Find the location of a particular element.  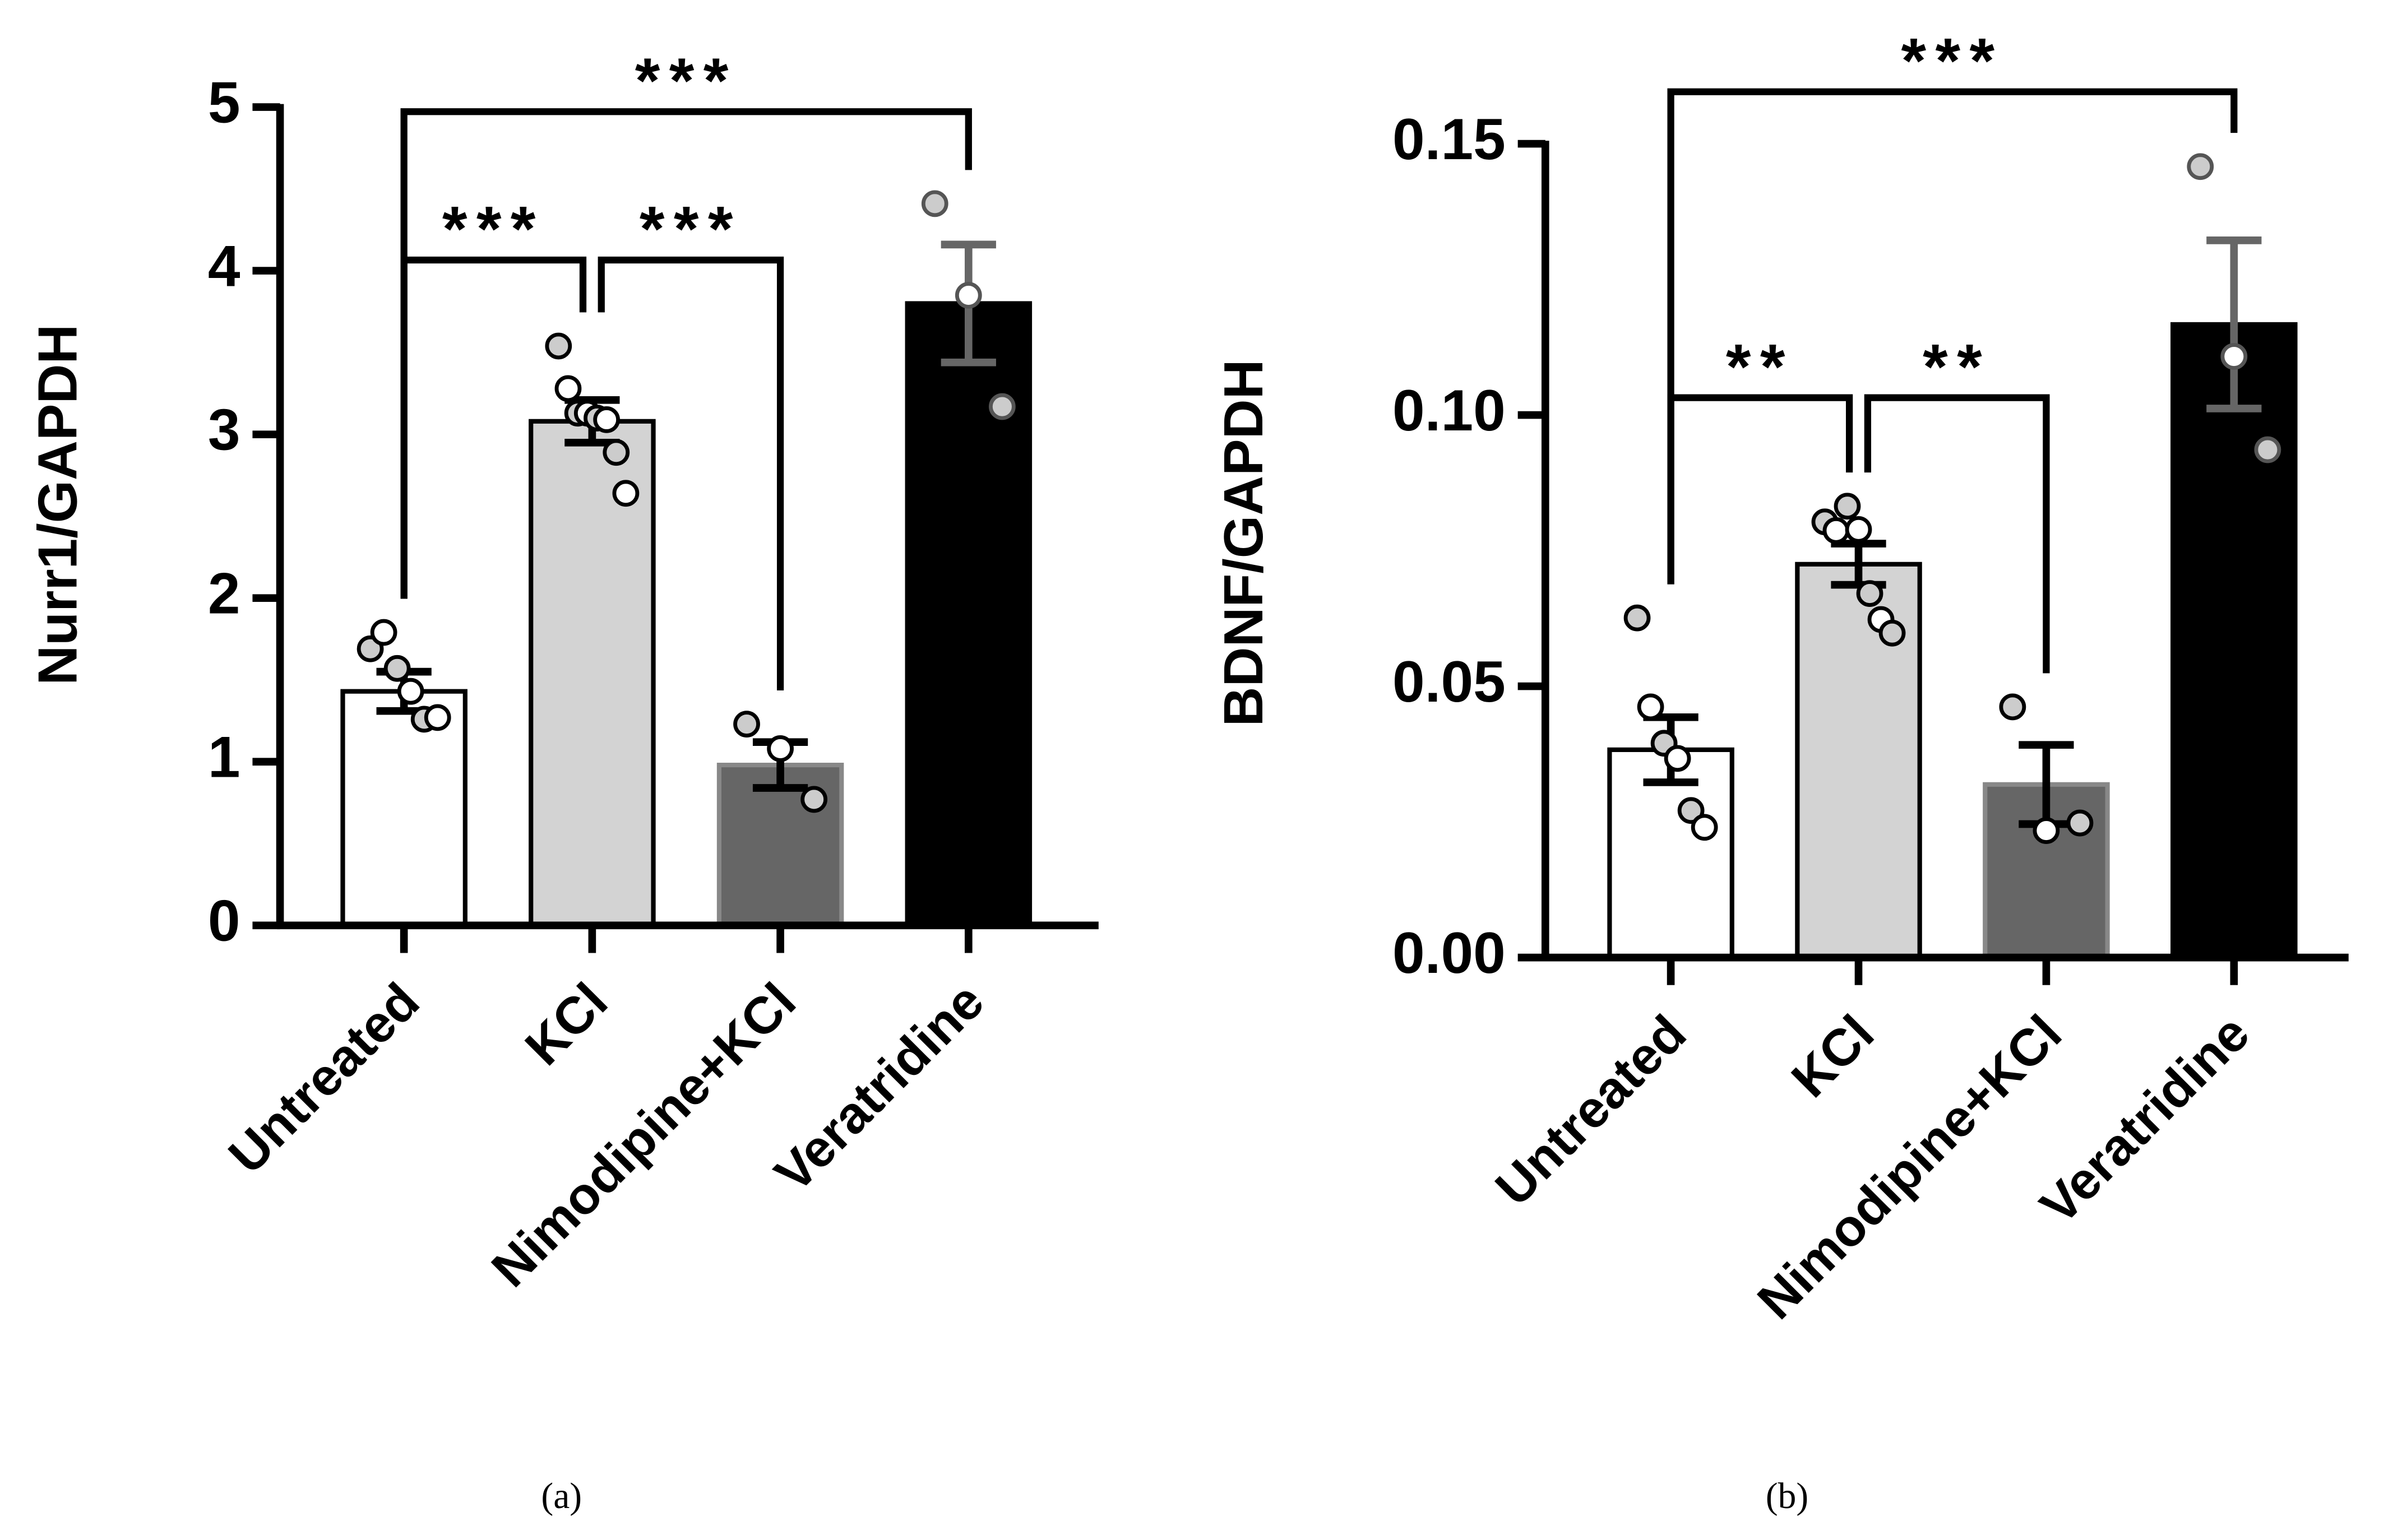

y-tick-label: 0.15 is located at coordinates (1449, 138).